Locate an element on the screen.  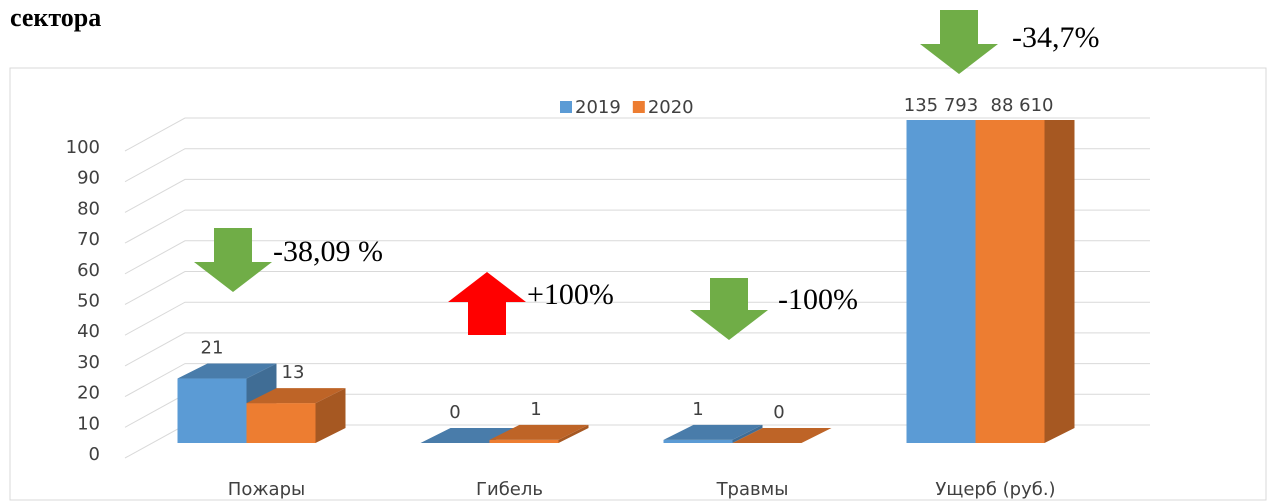
data-label: 88 610 is located at coordinates (1022, 105).